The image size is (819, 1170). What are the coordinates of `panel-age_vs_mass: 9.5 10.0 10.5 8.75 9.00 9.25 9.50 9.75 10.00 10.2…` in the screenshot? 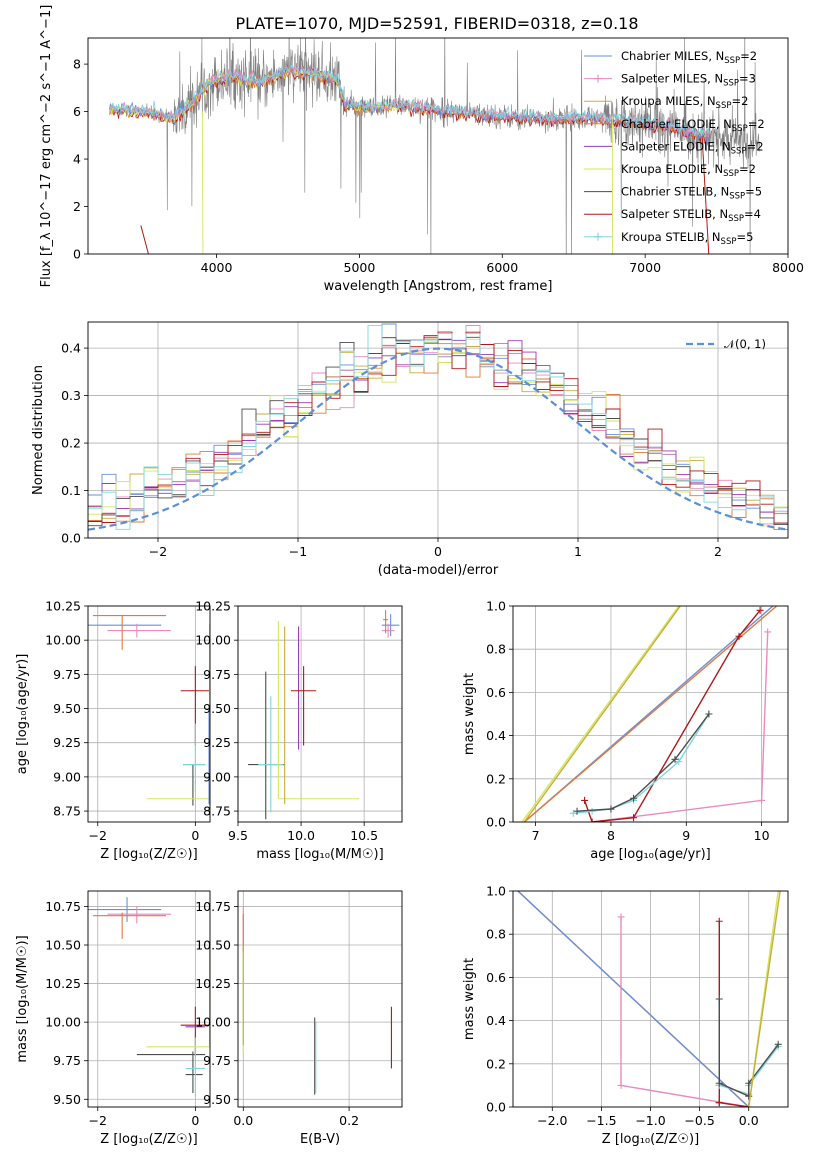 It's located at (299, 730).